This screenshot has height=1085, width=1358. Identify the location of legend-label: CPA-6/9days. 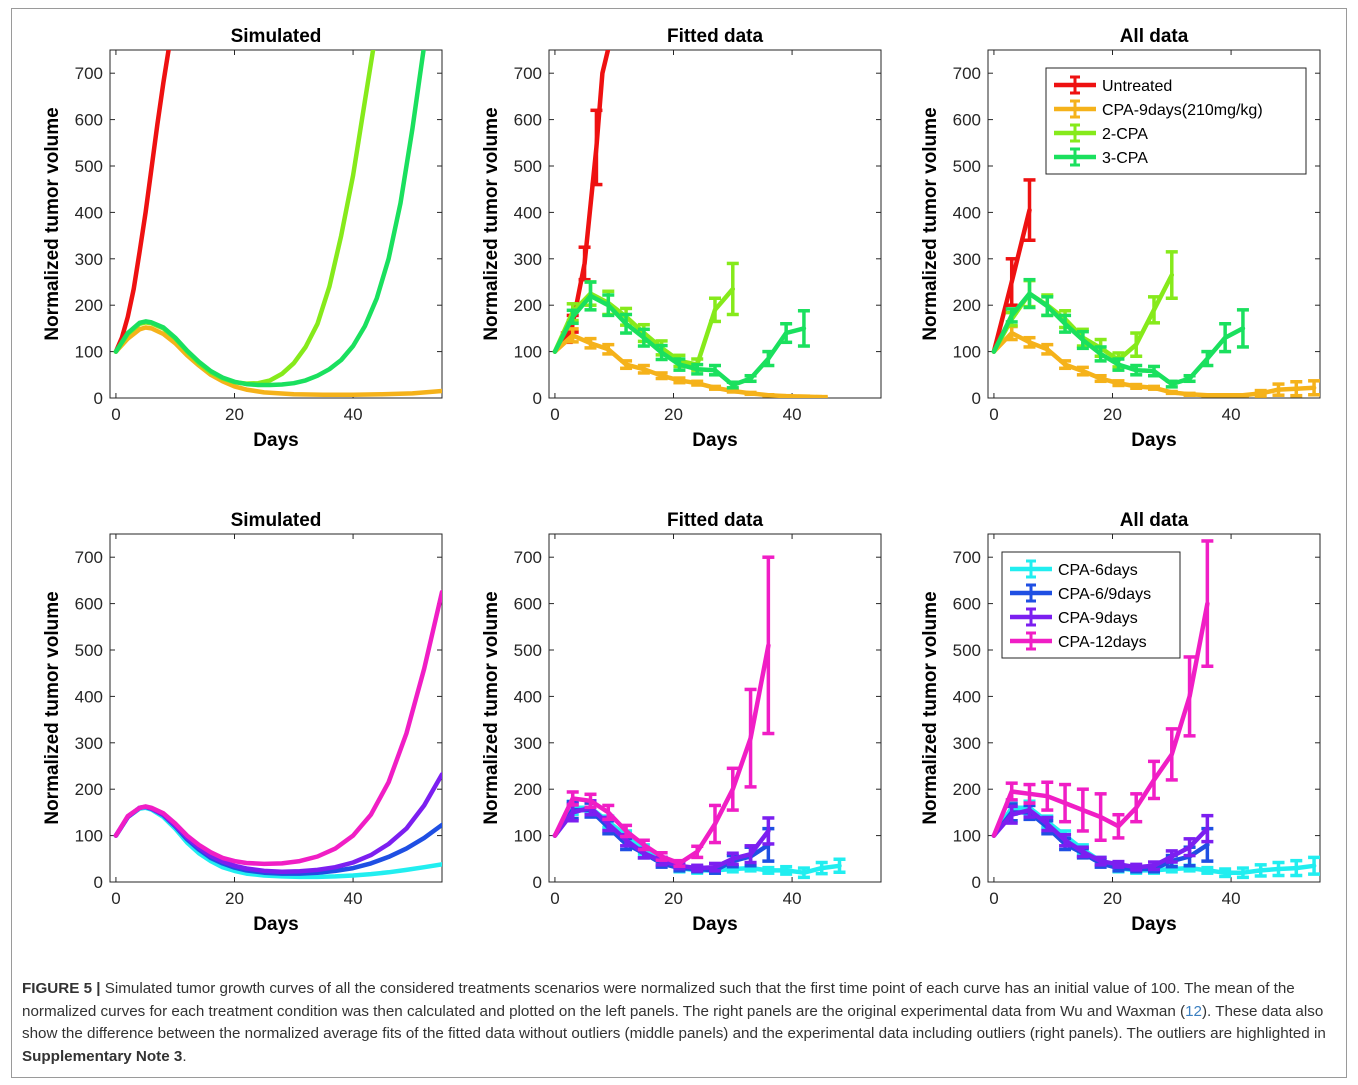
(1104, 594).